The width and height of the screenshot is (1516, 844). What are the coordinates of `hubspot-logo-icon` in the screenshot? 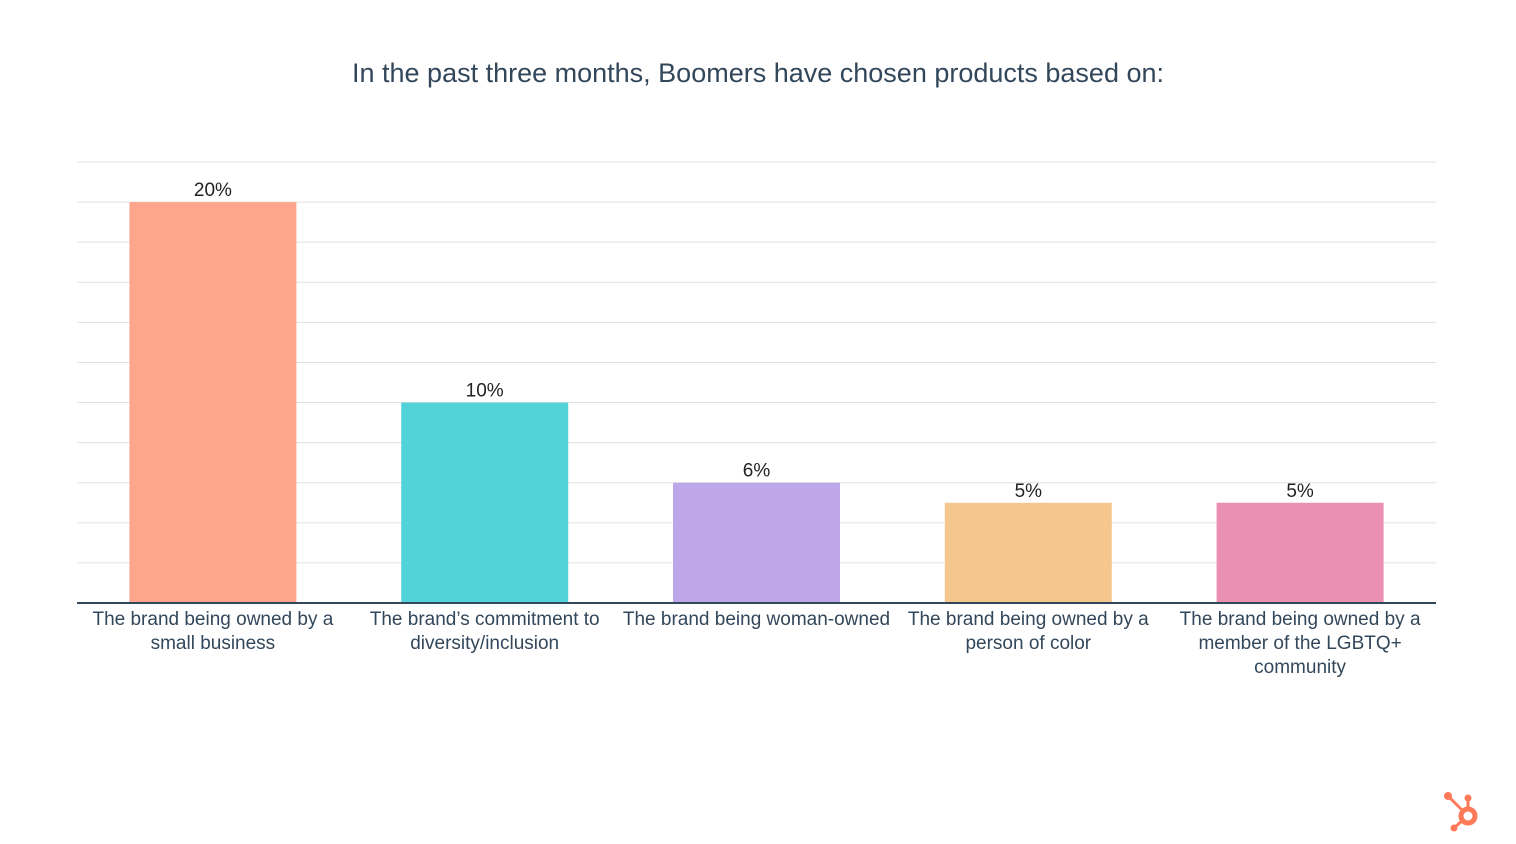 It's located at (1461, 812).